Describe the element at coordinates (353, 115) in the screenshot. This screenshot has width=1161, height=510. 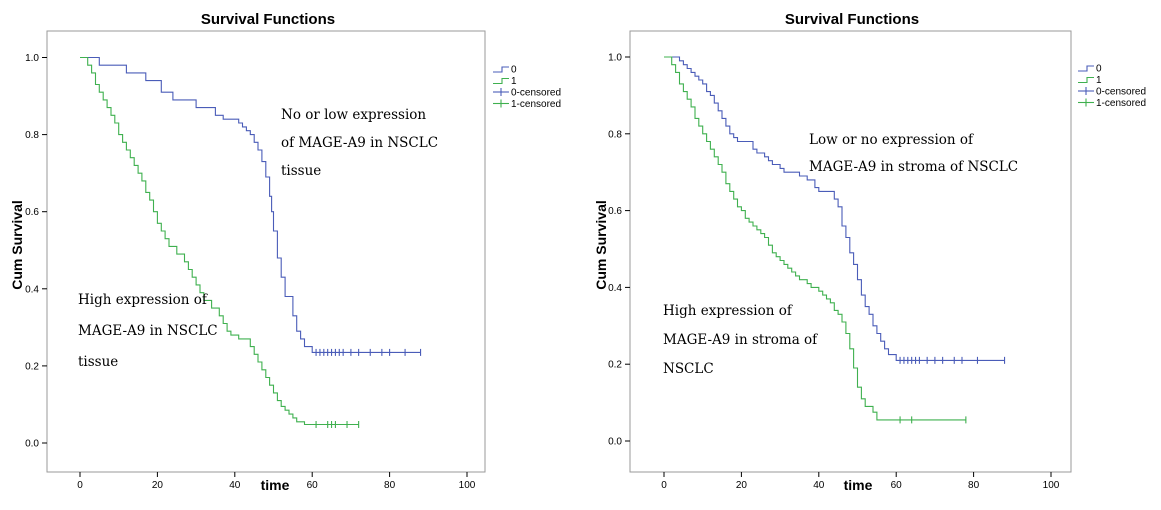
I see `annotation-line: No or low expression` at that location.